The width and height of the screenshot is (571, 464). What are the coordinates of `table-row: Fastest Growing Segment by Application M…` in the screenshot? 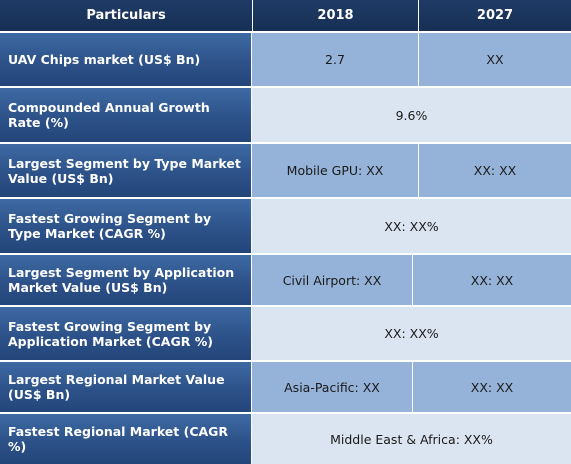 It's located at (285, 333).